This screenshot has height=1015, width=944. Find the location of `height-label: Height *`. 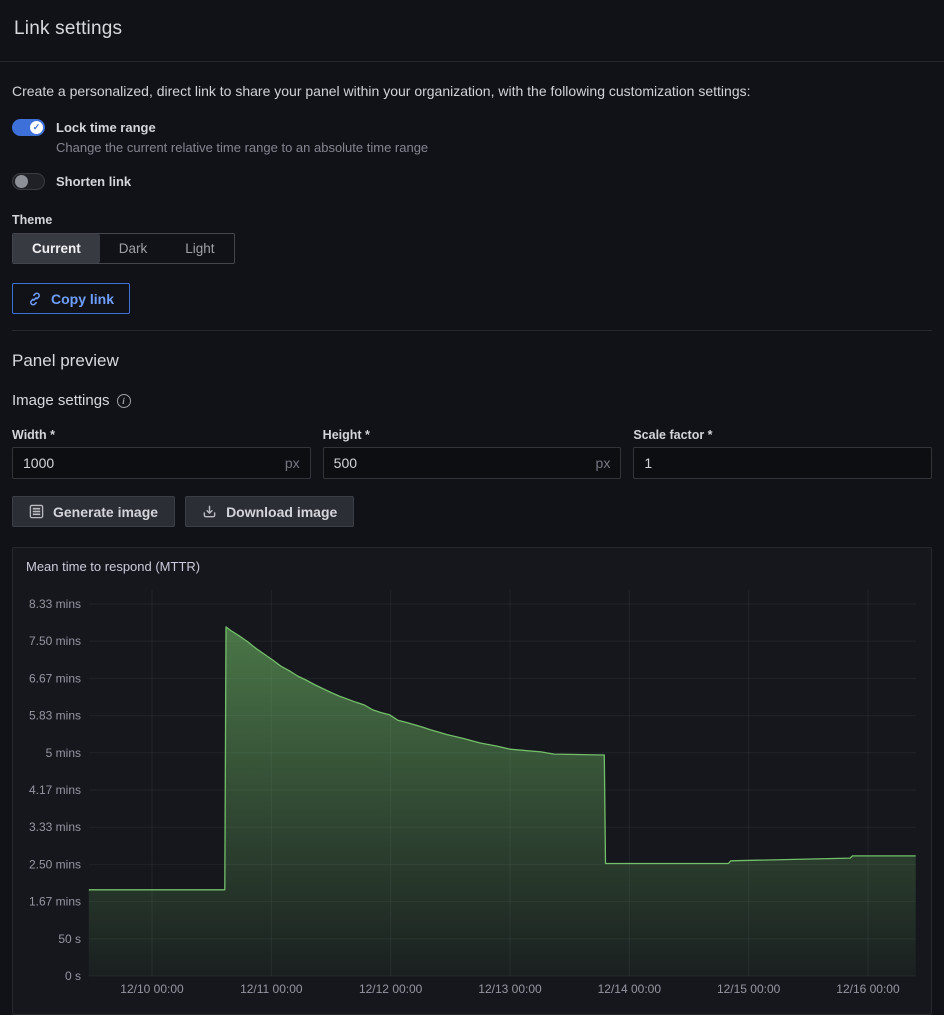

height-label: Height * is located at coordinates (346, 435).